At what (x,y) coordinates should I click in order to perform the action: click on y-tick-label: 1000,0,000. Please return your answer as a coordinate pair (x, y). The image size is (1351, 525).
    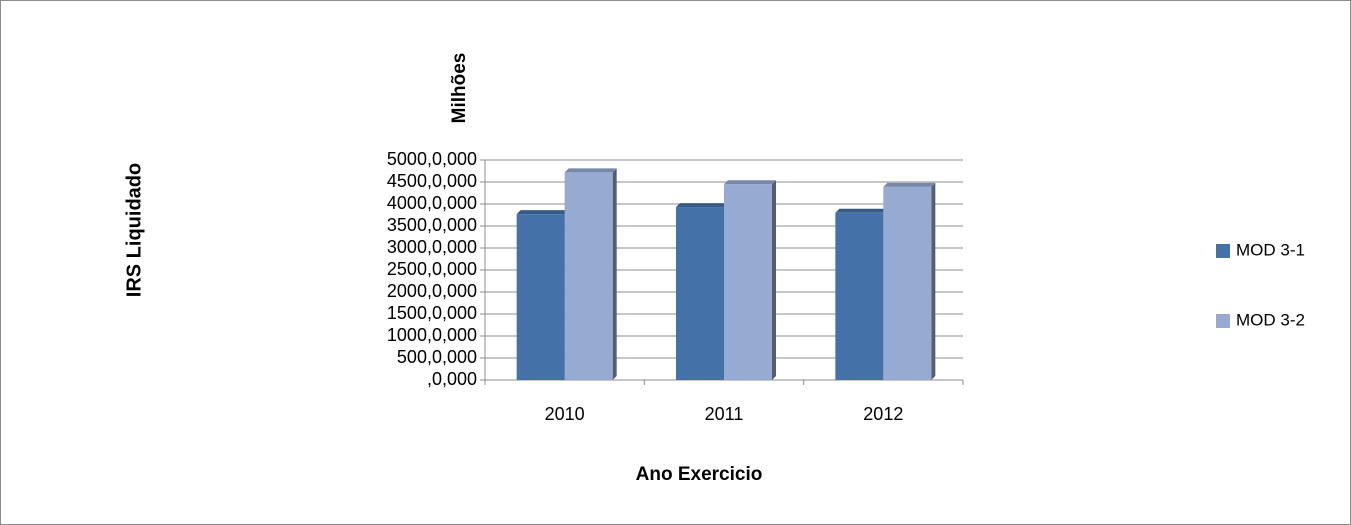
    Looking at the image, I should click on (432, 335).